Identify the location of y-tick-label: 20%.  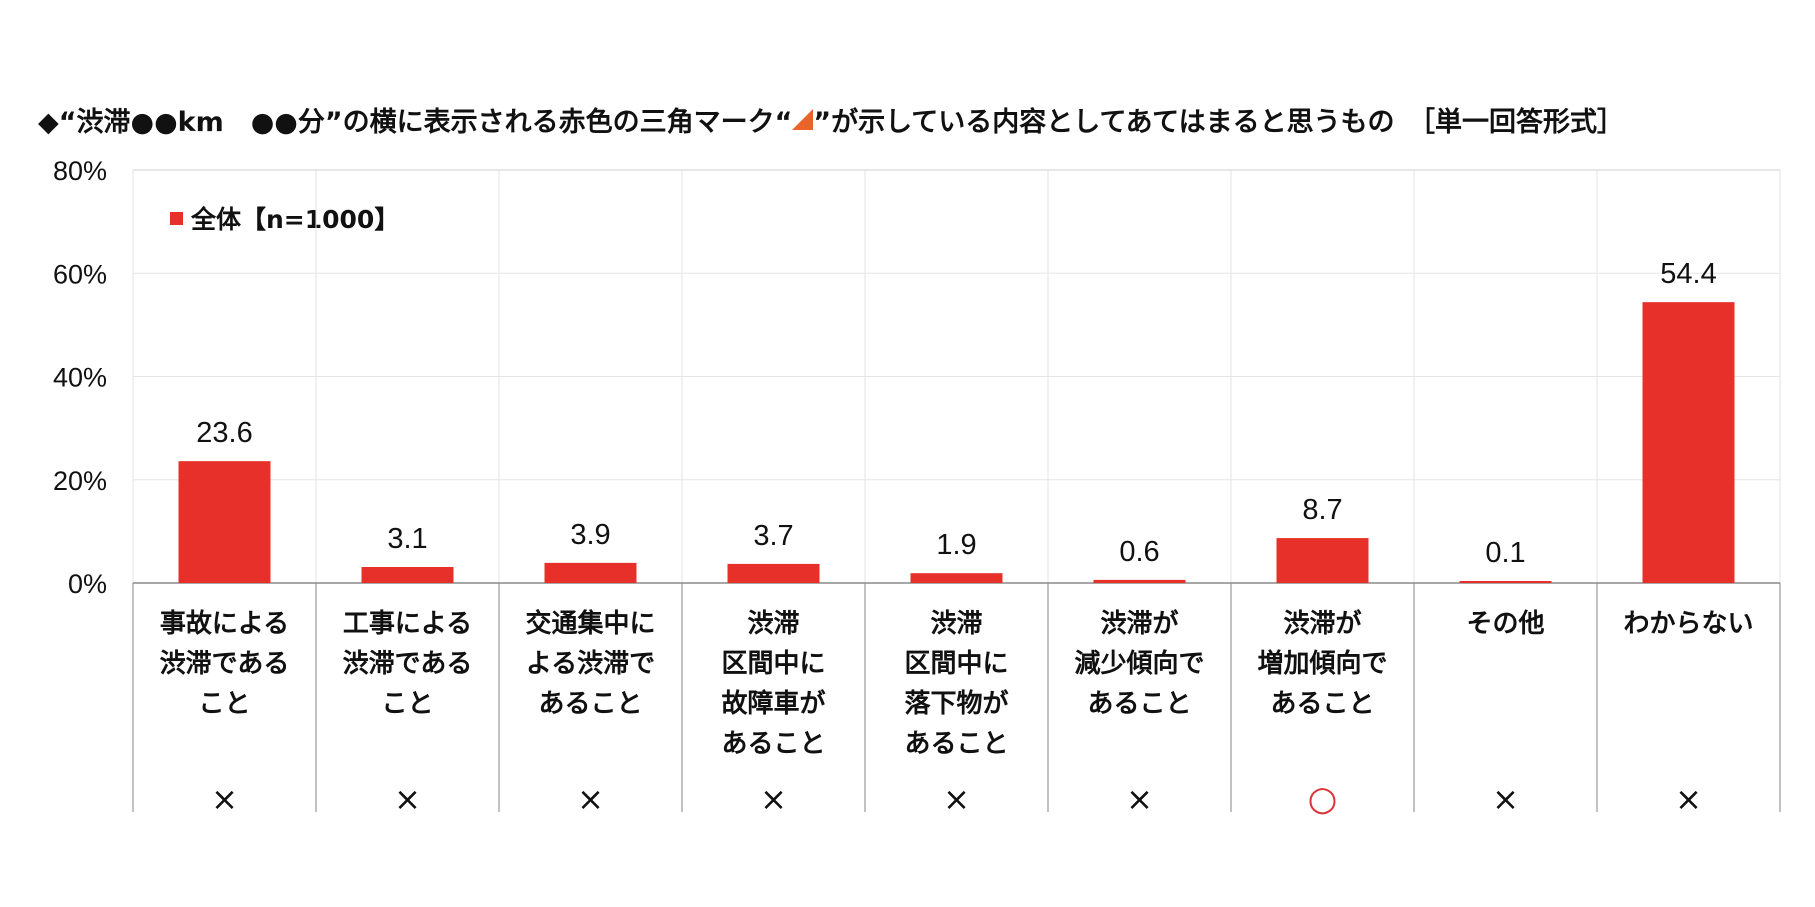
(80, 481).